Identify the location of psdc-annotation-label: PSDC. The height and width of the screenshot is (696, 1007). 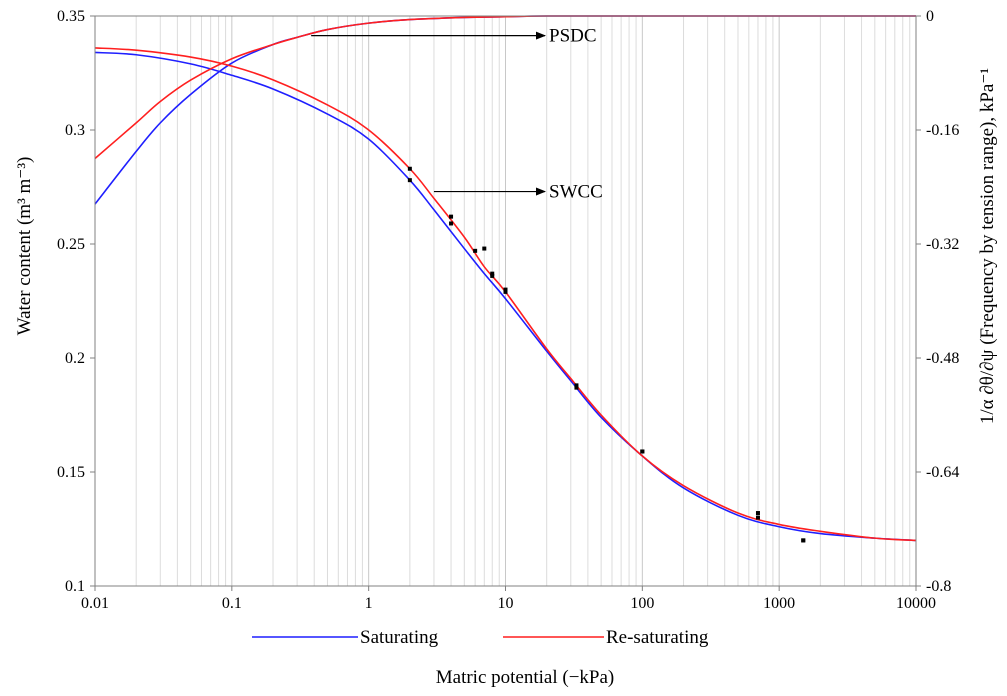
(573, 36).